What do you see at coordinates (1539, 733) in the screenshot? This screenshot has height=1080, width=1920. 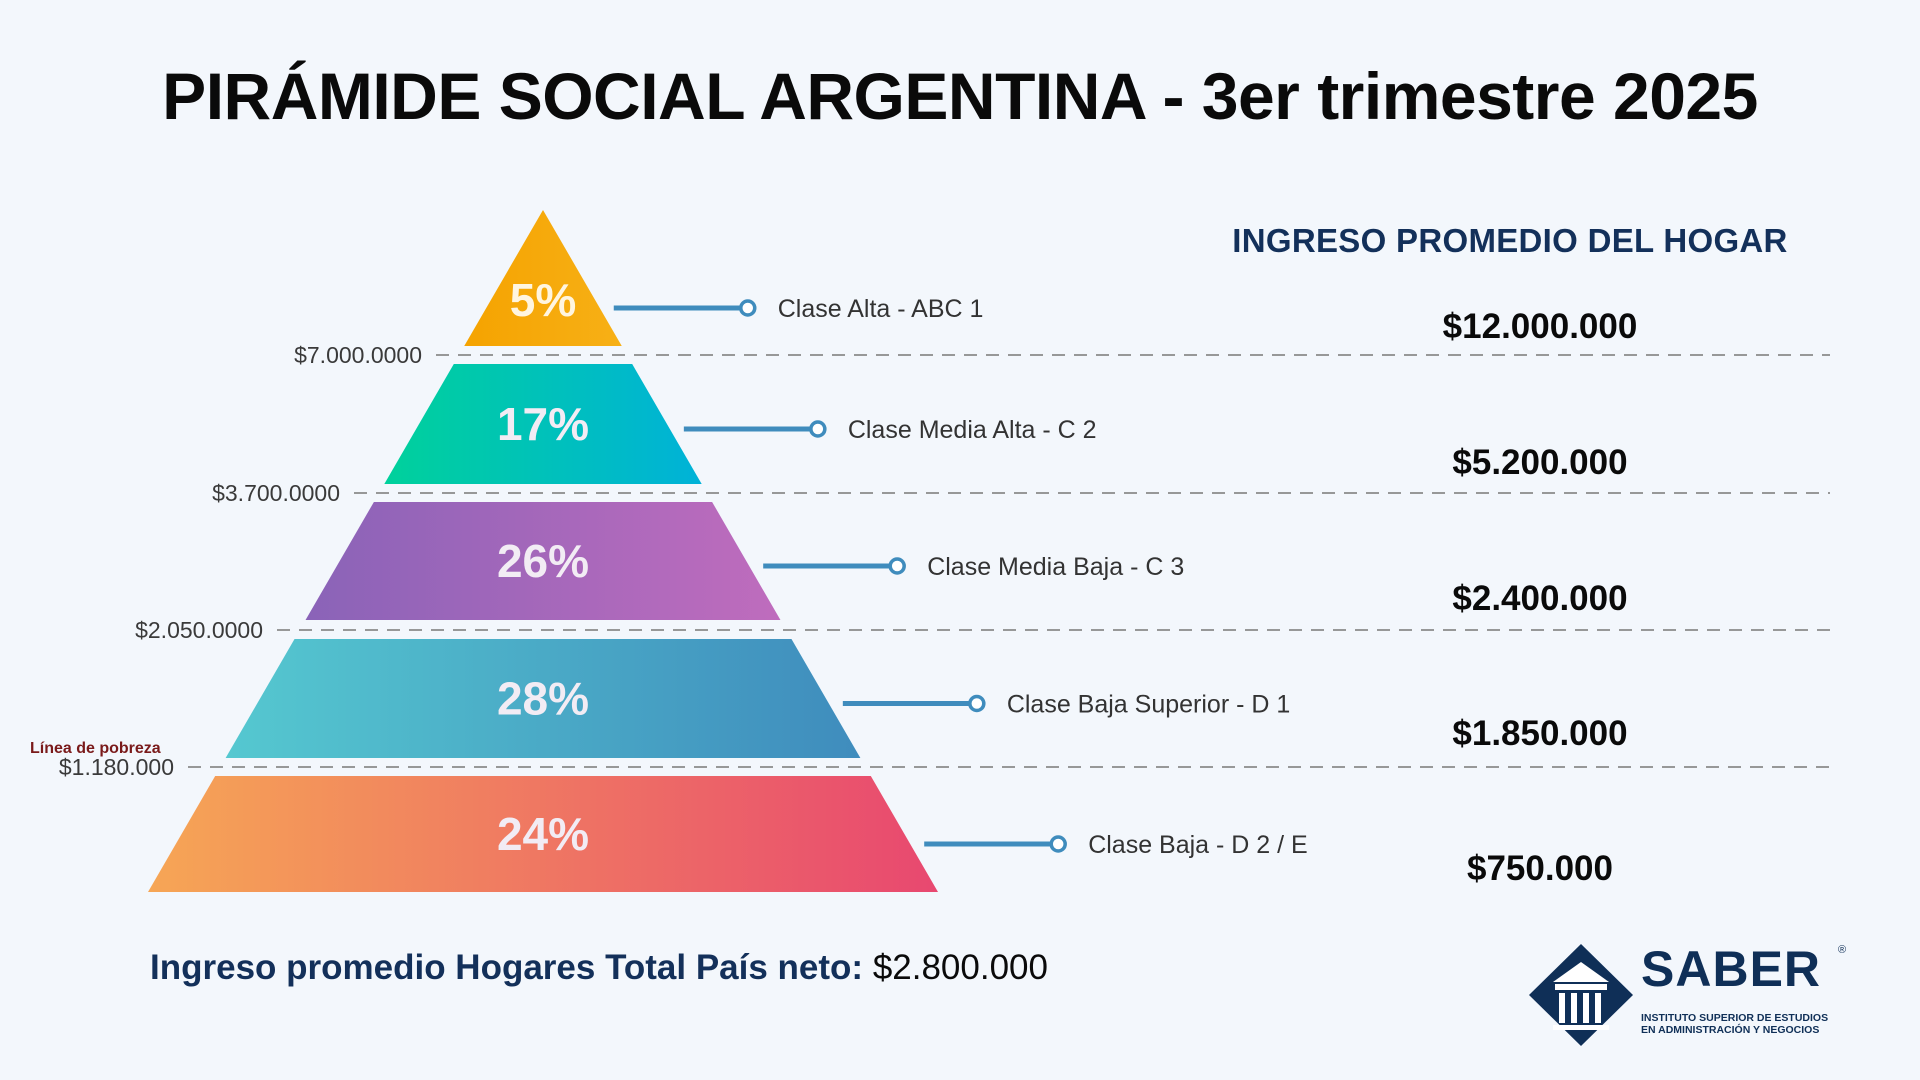 I see `income-value: $1.850.000` at bounding box center [1539, 733].